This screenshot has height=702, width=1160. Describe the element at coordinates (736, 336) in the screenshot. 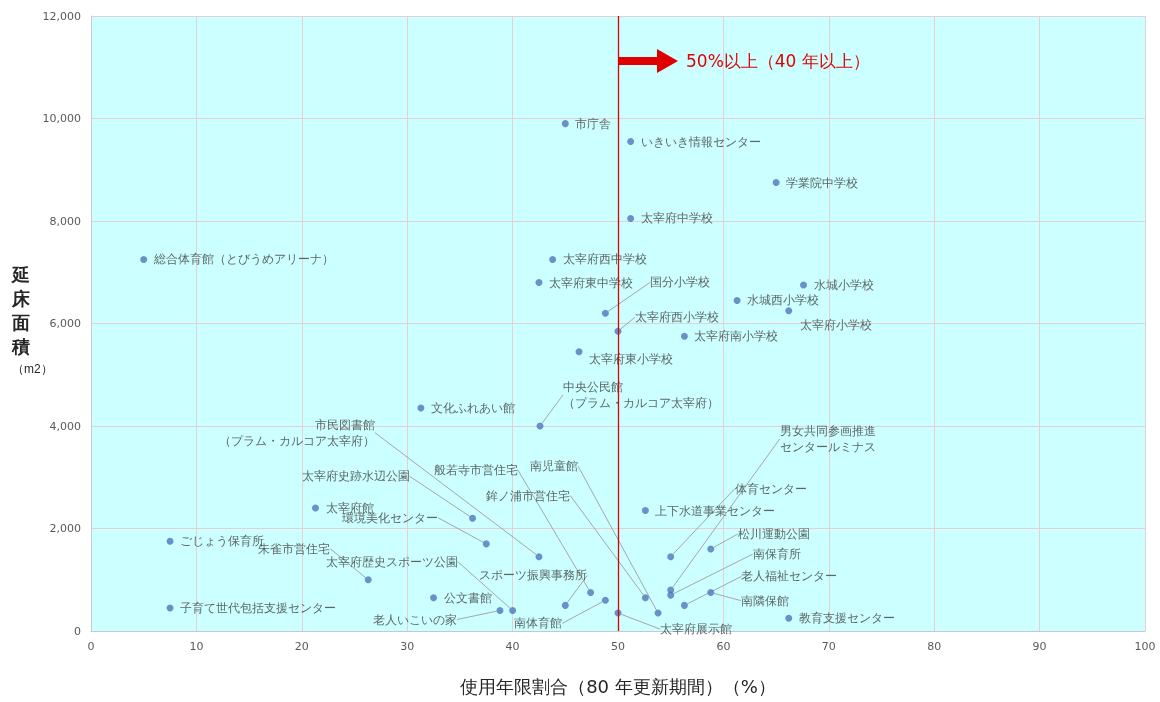

I see `annotation: 太宰府南小学校` at that location.